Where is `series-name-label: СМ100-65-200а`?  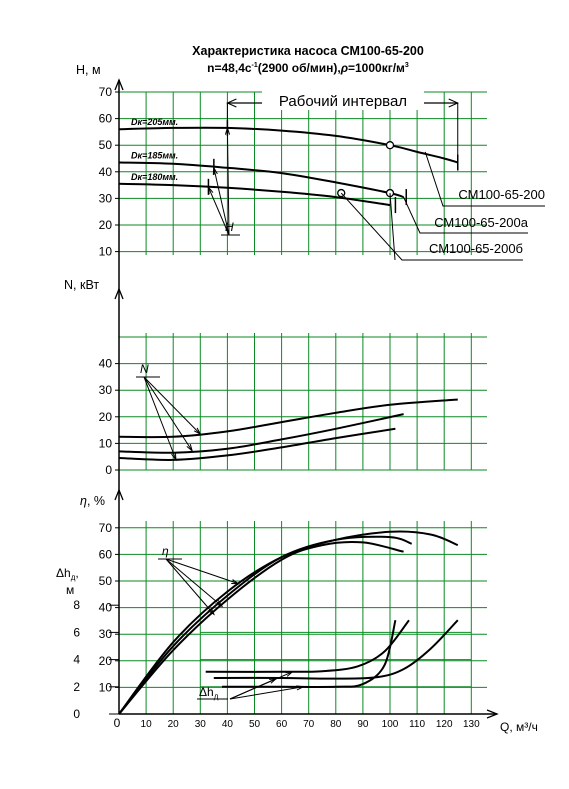
series-name-label: СМ100-65-200а is located at coordinates (481, 222).